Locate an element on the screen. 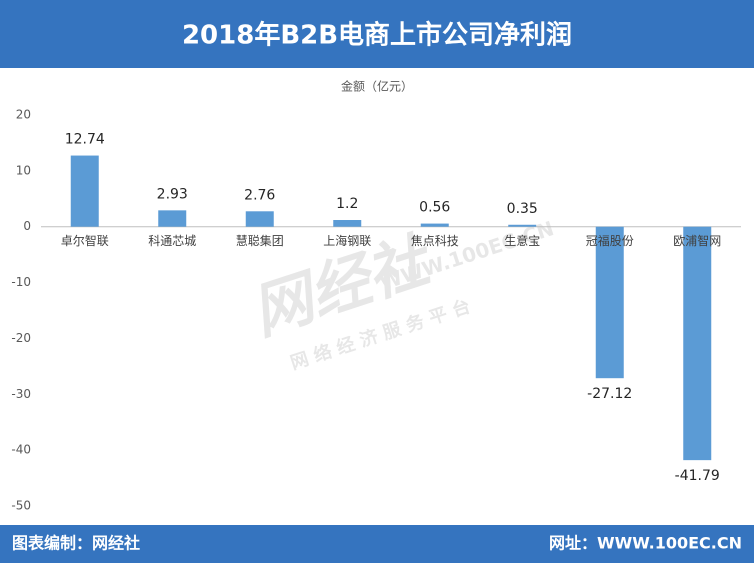  x-tick-label: 欧浦智网 is located at coordinates (697, 240).